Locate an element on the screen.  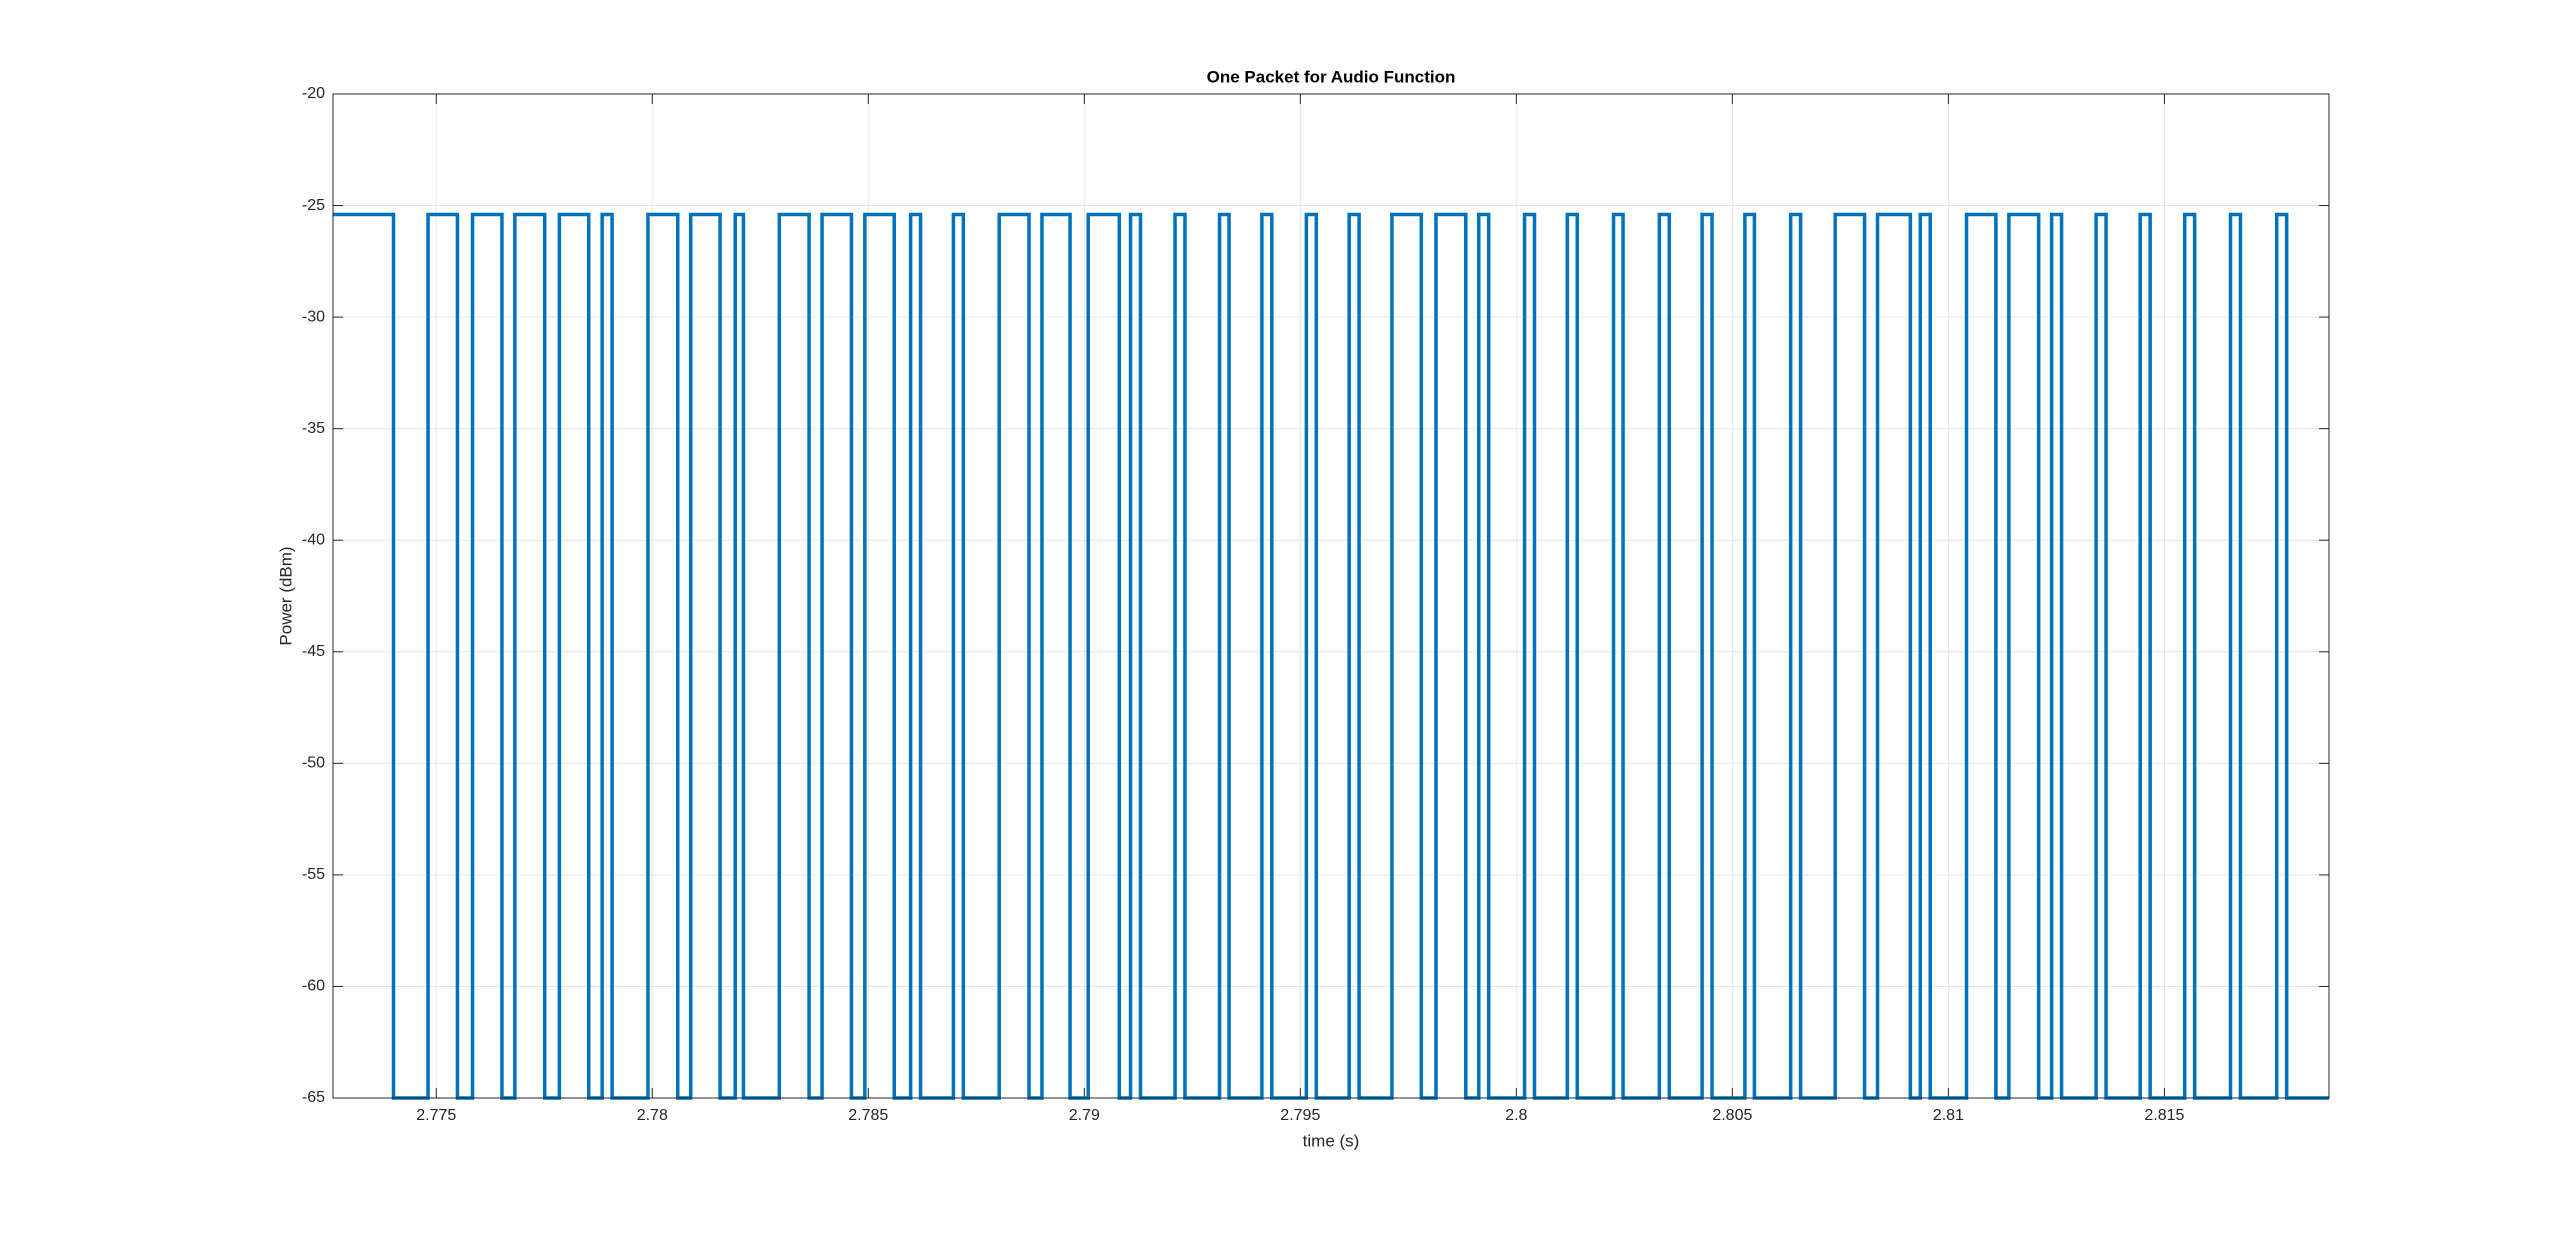
y-tick-label: -20 is located at coordinates (313, 93).